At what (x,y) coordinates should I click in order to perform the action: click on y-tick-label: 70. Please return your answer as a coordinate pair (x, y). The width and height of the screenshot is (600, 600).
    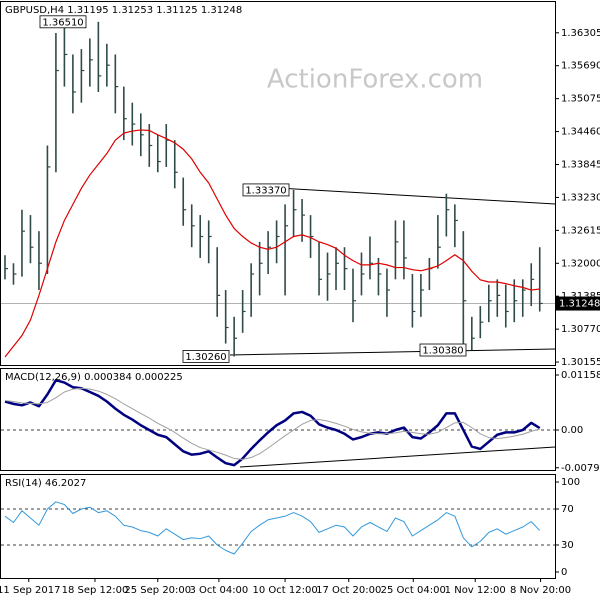
    Looking at the image, I should click on (567, 509).